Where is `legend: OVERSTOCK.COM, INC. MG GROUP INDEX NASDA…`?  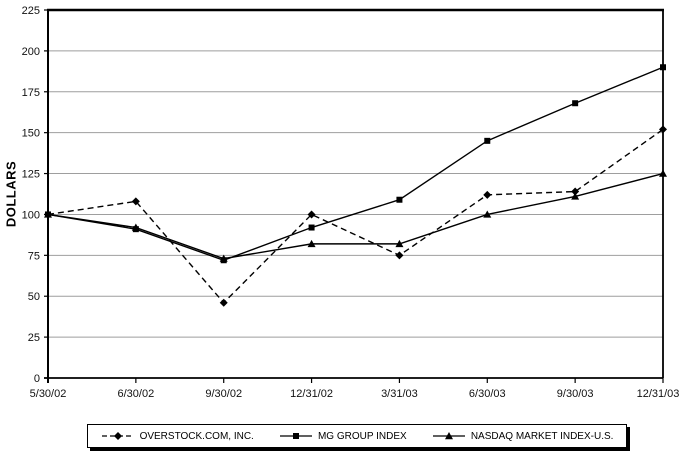
legend: OVERSTOCK.COM, INC. MG GROUP INDEX NASDA… is located at coordinates (357, 436).